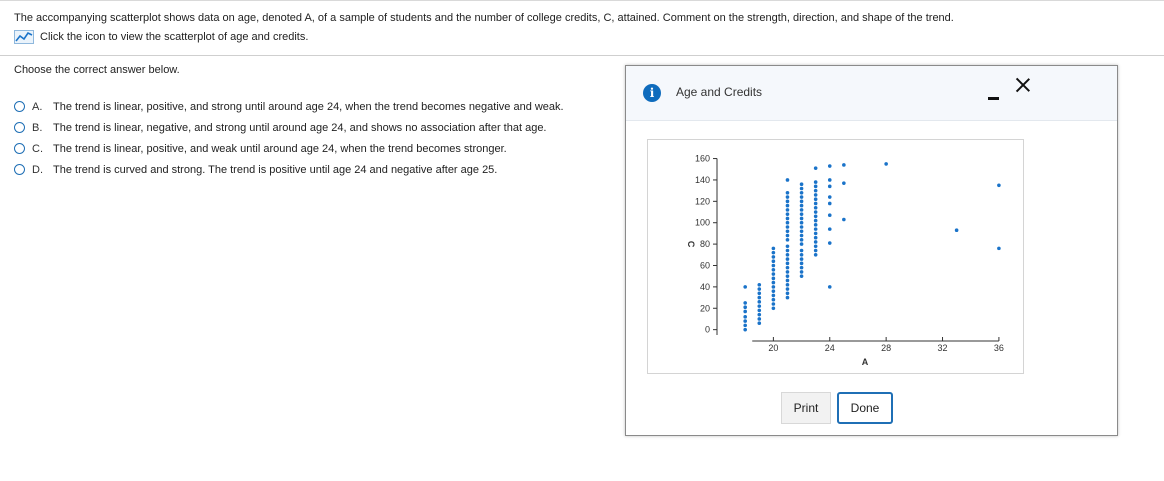 This screenshot has height=481, width=1164. What do you see at coordinates (865, 408) in the screenshot?
I see `done-button: Done` at bounding box center [865, 408].